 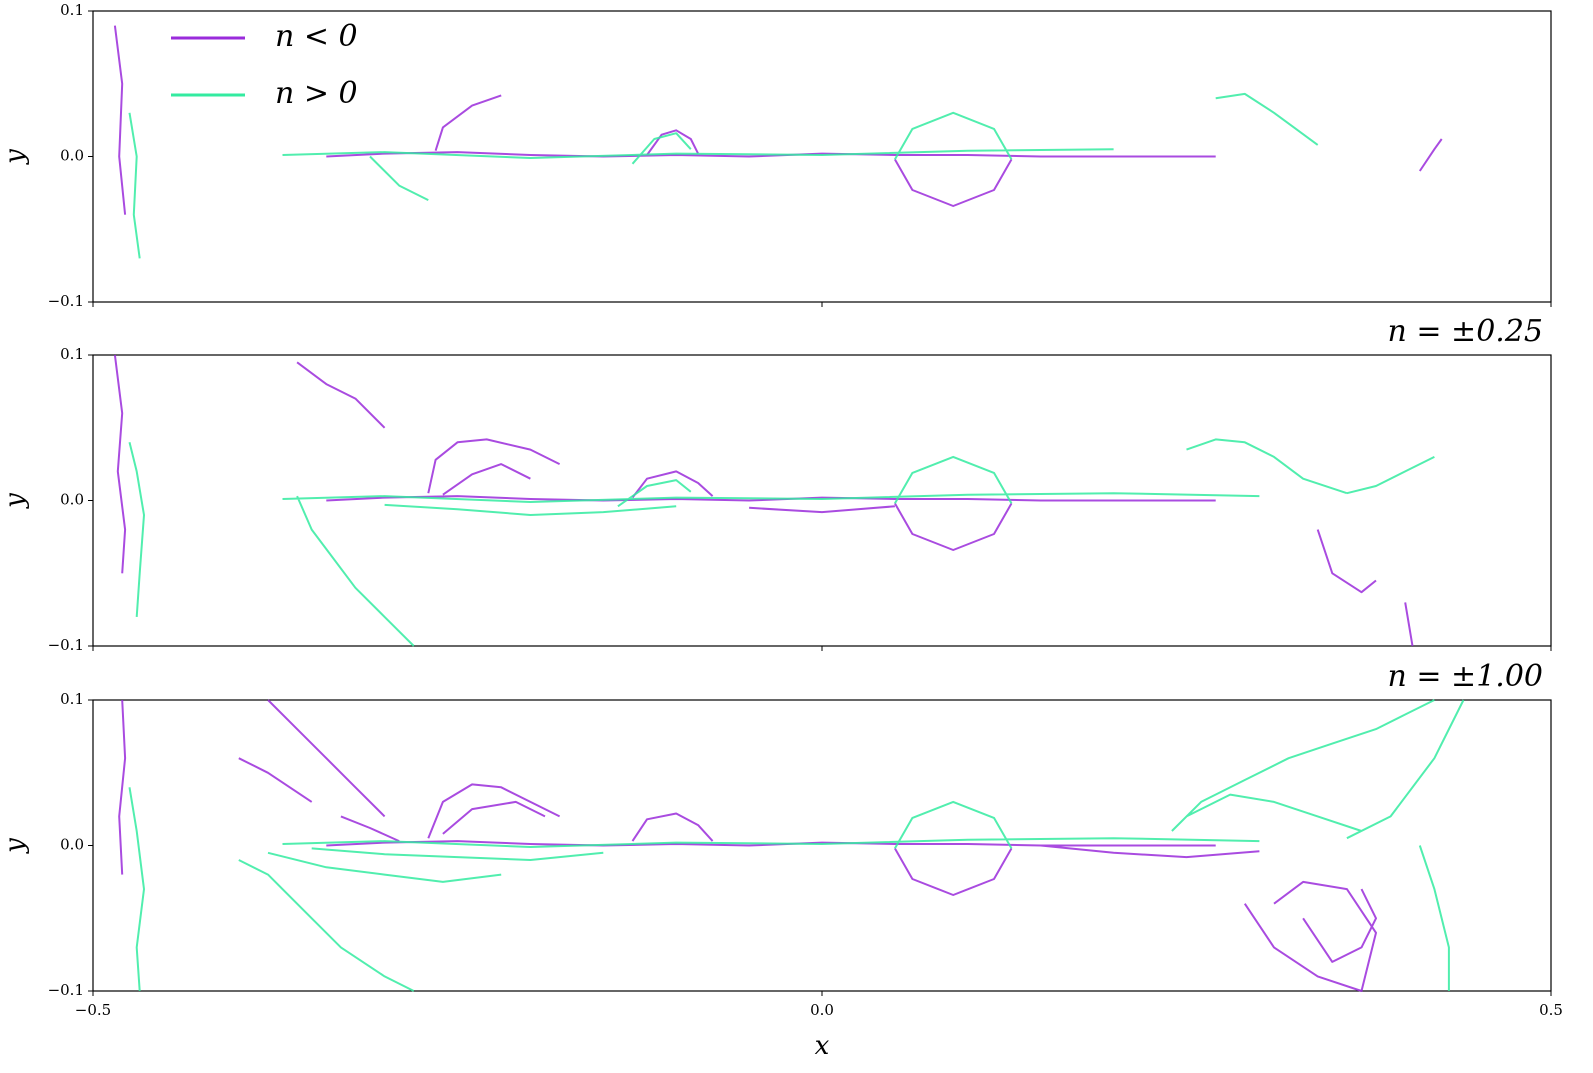 I want to click on panel-title: n = ±1.00, so click(x=1465, y=676).